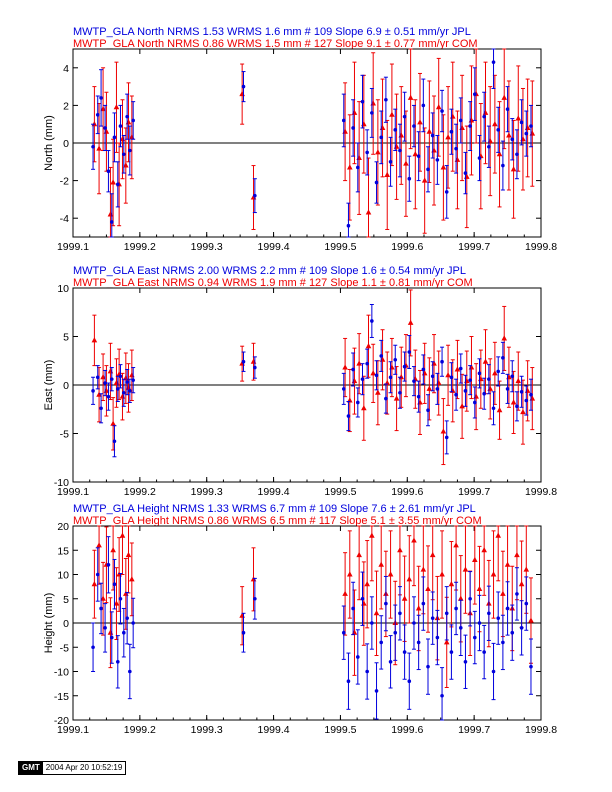 This screenshot has height=792, width=612. What do you see at coordinates (407, 730) in the screenshot?
I see `height-x-tick-label: 1999.6` at bounding box center [407, 730].